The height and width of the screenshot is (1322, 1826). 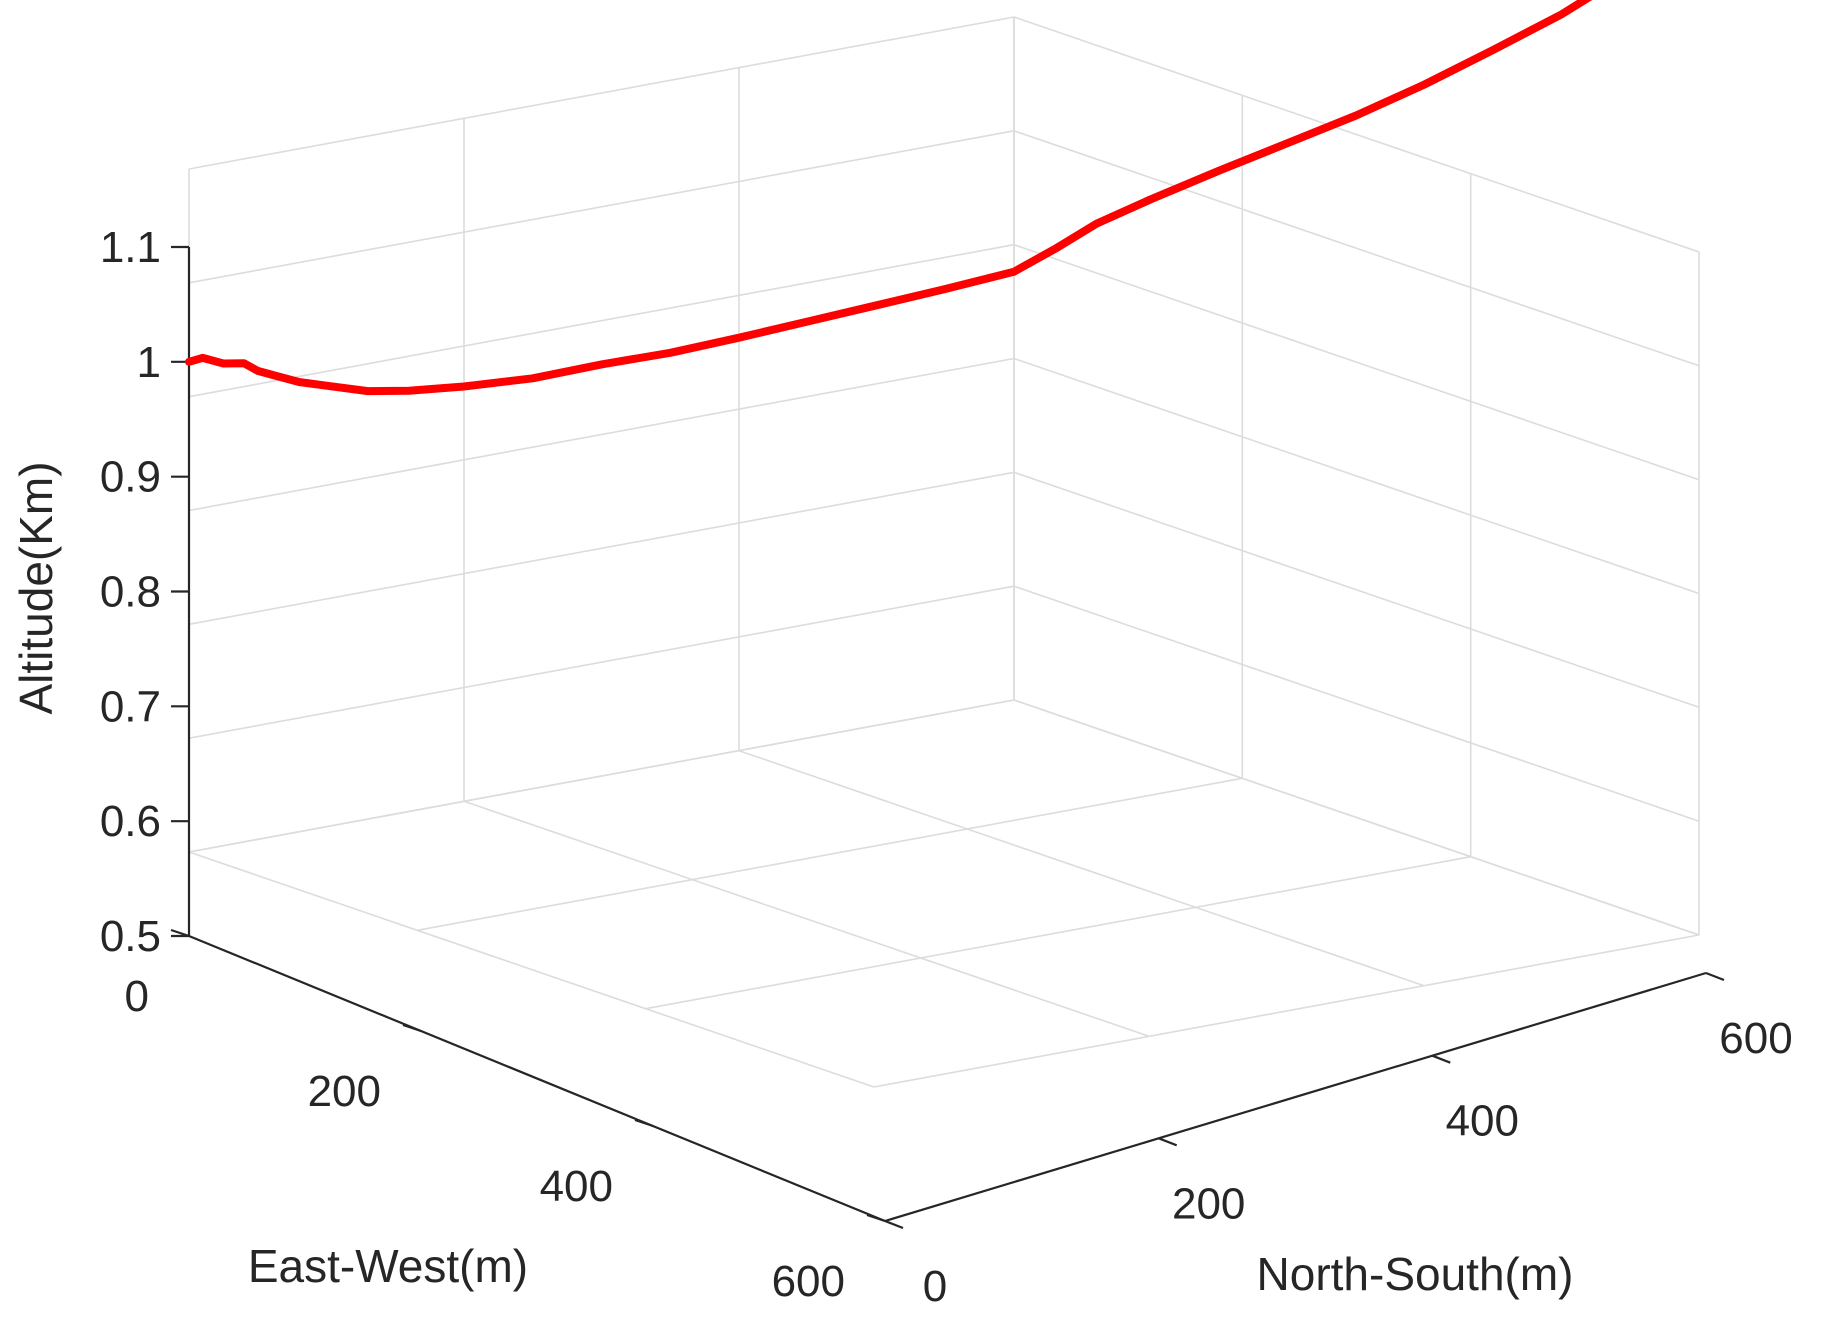 I want to click on x-axis-label: East-West(m), so click(x=388, y=1266).